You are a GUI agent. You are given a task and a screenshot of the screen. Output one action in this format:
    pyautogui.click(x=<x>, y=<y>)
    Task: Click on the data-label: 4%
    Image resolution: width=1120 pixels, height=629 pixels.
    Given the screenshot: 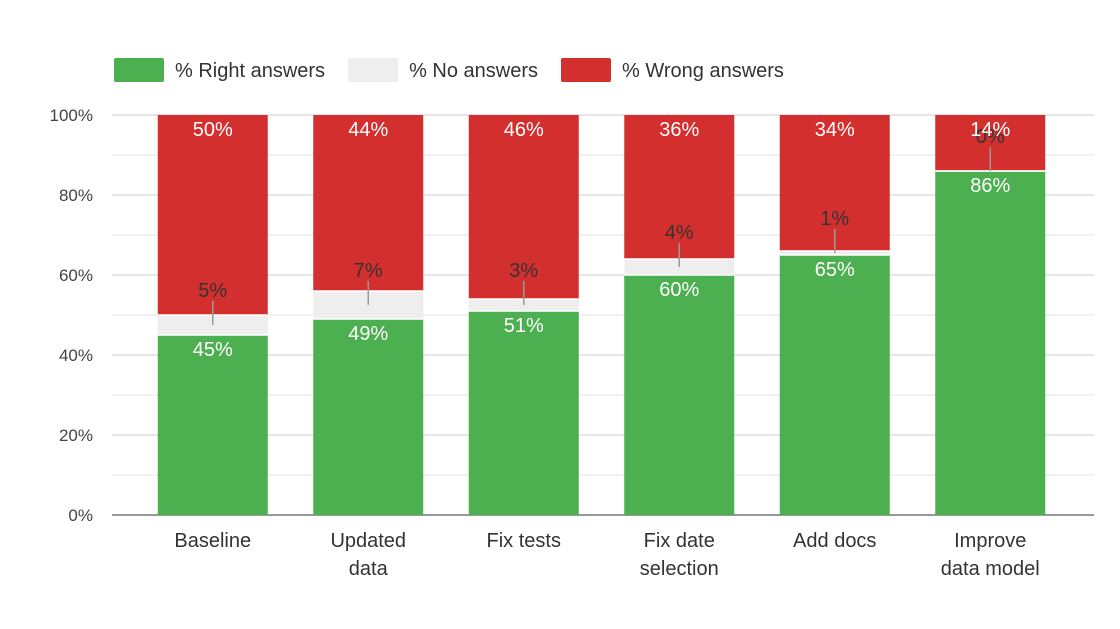 What is the action you would take?
    pyautogui.click(x=679, y=233)
    